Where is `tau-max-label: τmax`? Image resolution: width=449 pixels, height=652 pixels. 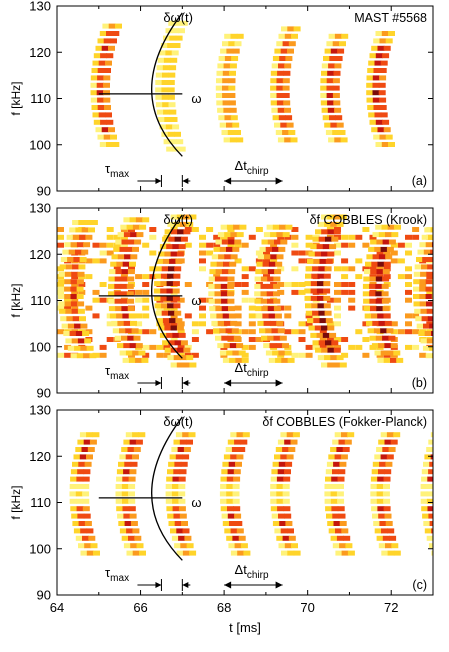
tau-max-label: τmax is located at coordinates (117, 574).